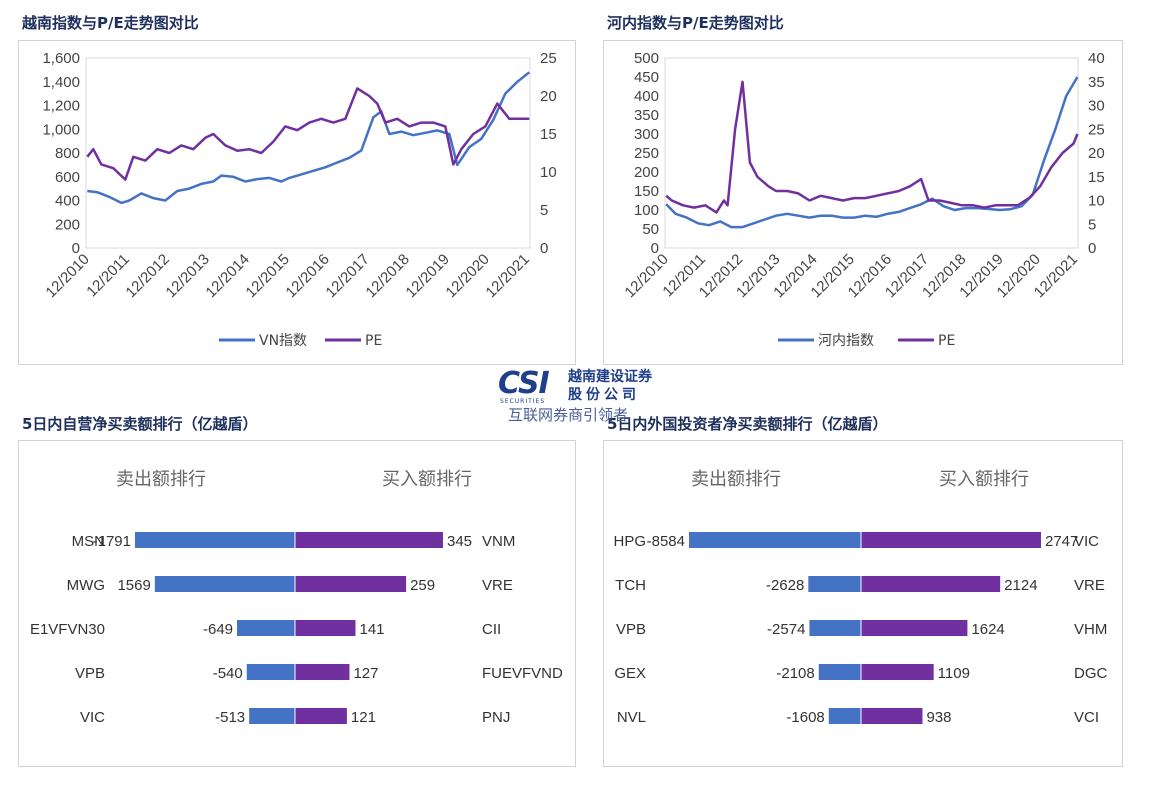 This screenshot has width=1158, height=791. What do you see at coordinates (230, 717) in the screenshot?
I see `sell-value-label: -513` at bounding box center [230, 717].